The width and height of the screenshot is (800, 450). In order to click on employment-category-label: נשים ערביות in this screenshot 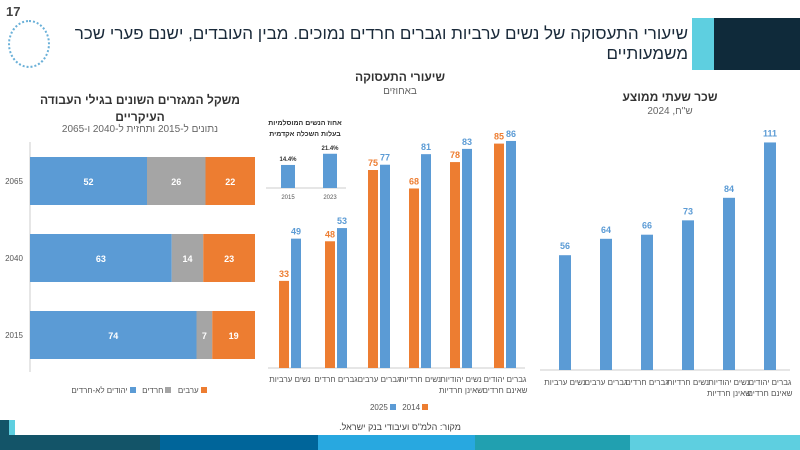, I will do `click(290, 379)`.